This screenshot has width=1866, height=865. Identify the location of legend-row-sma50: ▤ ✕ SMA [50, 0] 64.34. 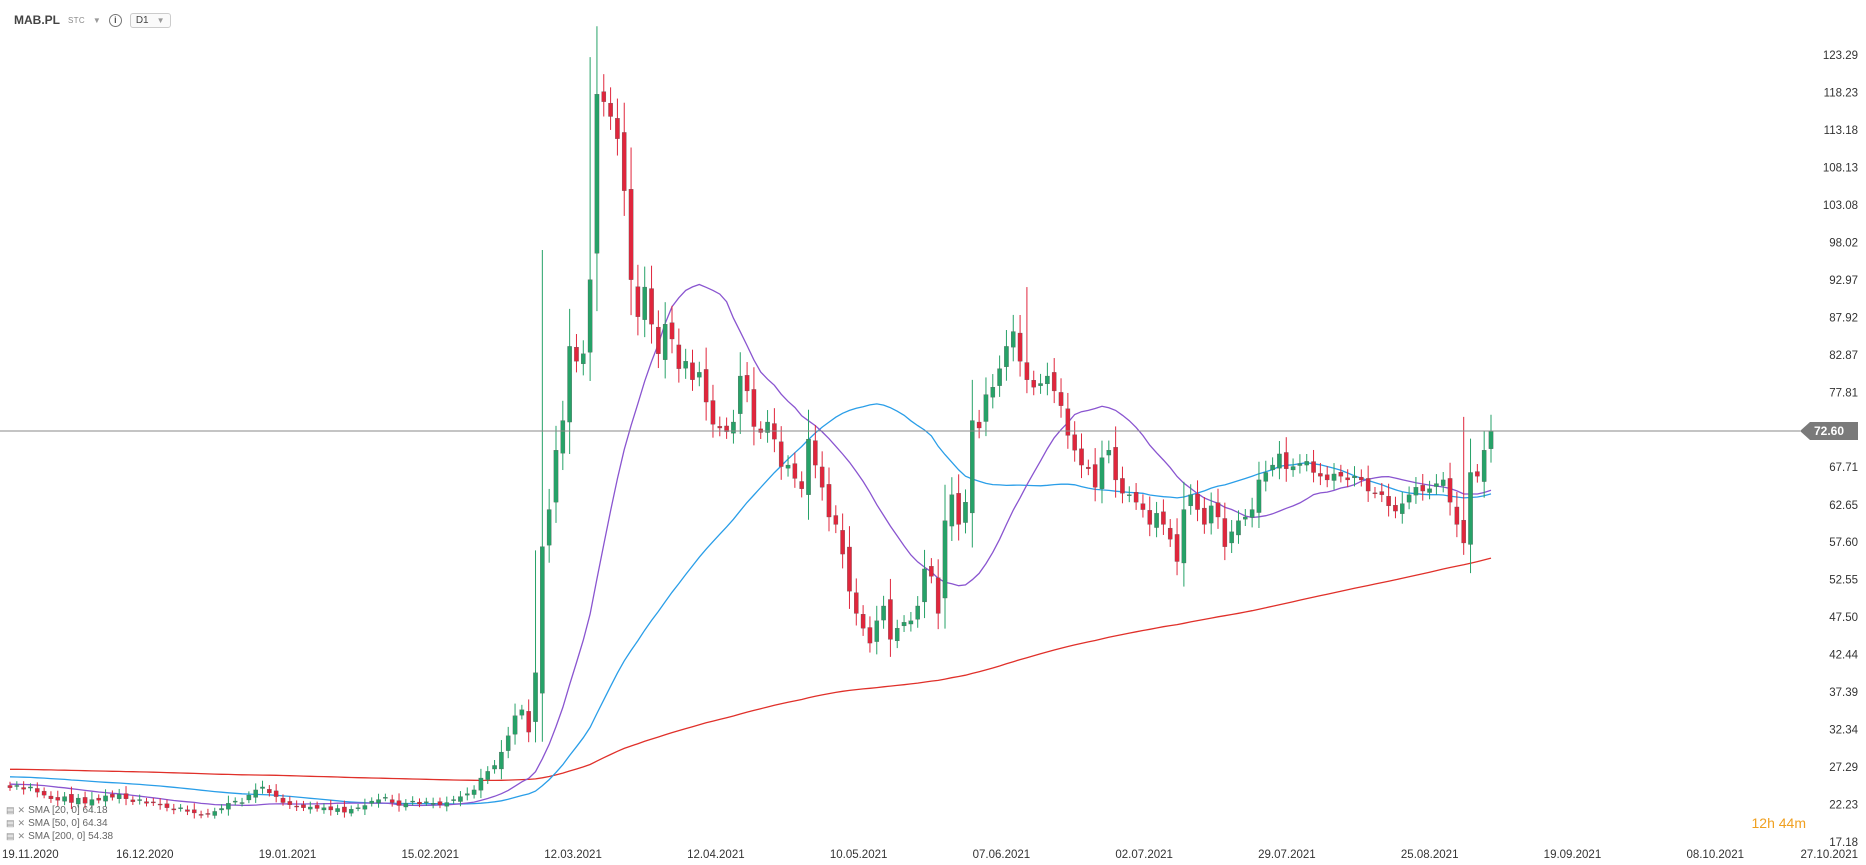
(59, 823).